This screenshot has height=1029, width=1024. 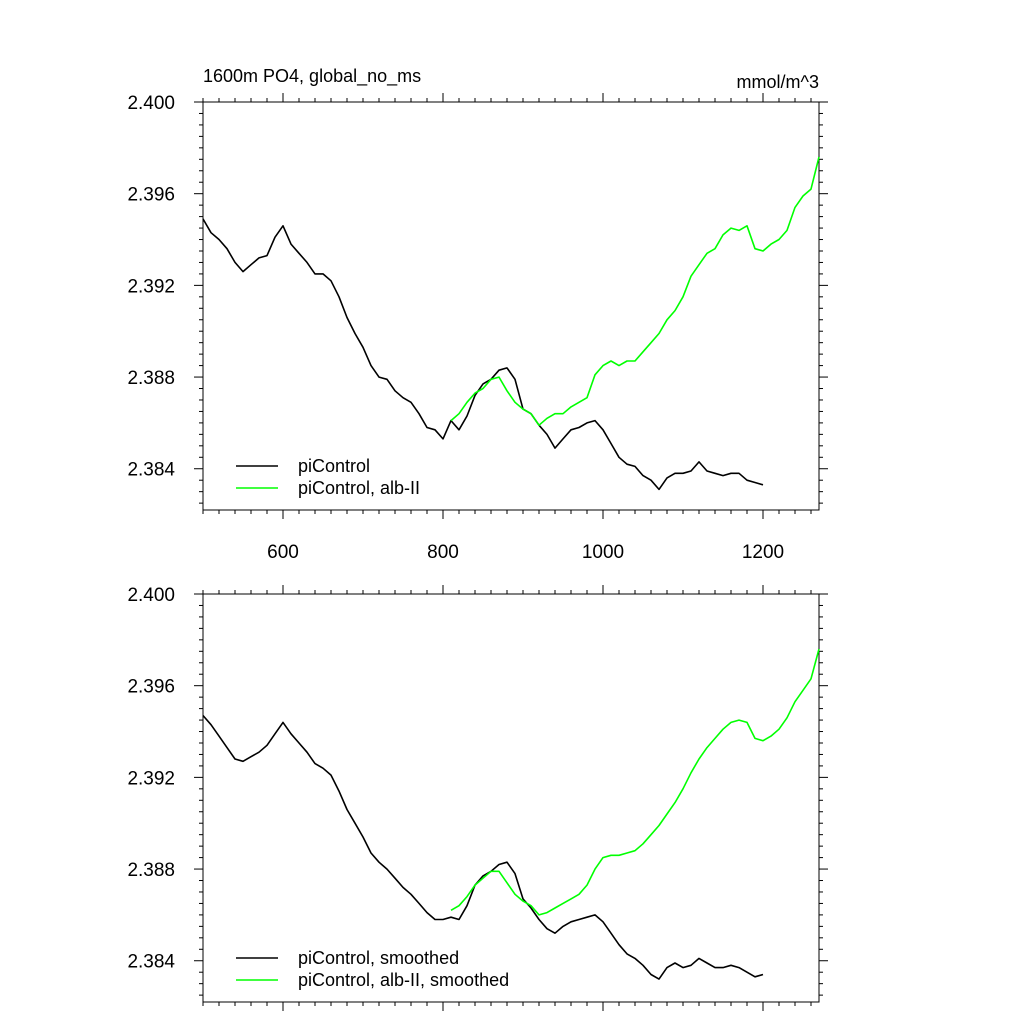 I want to click on x-tick-label: 1000, so click(x=603, y=552).